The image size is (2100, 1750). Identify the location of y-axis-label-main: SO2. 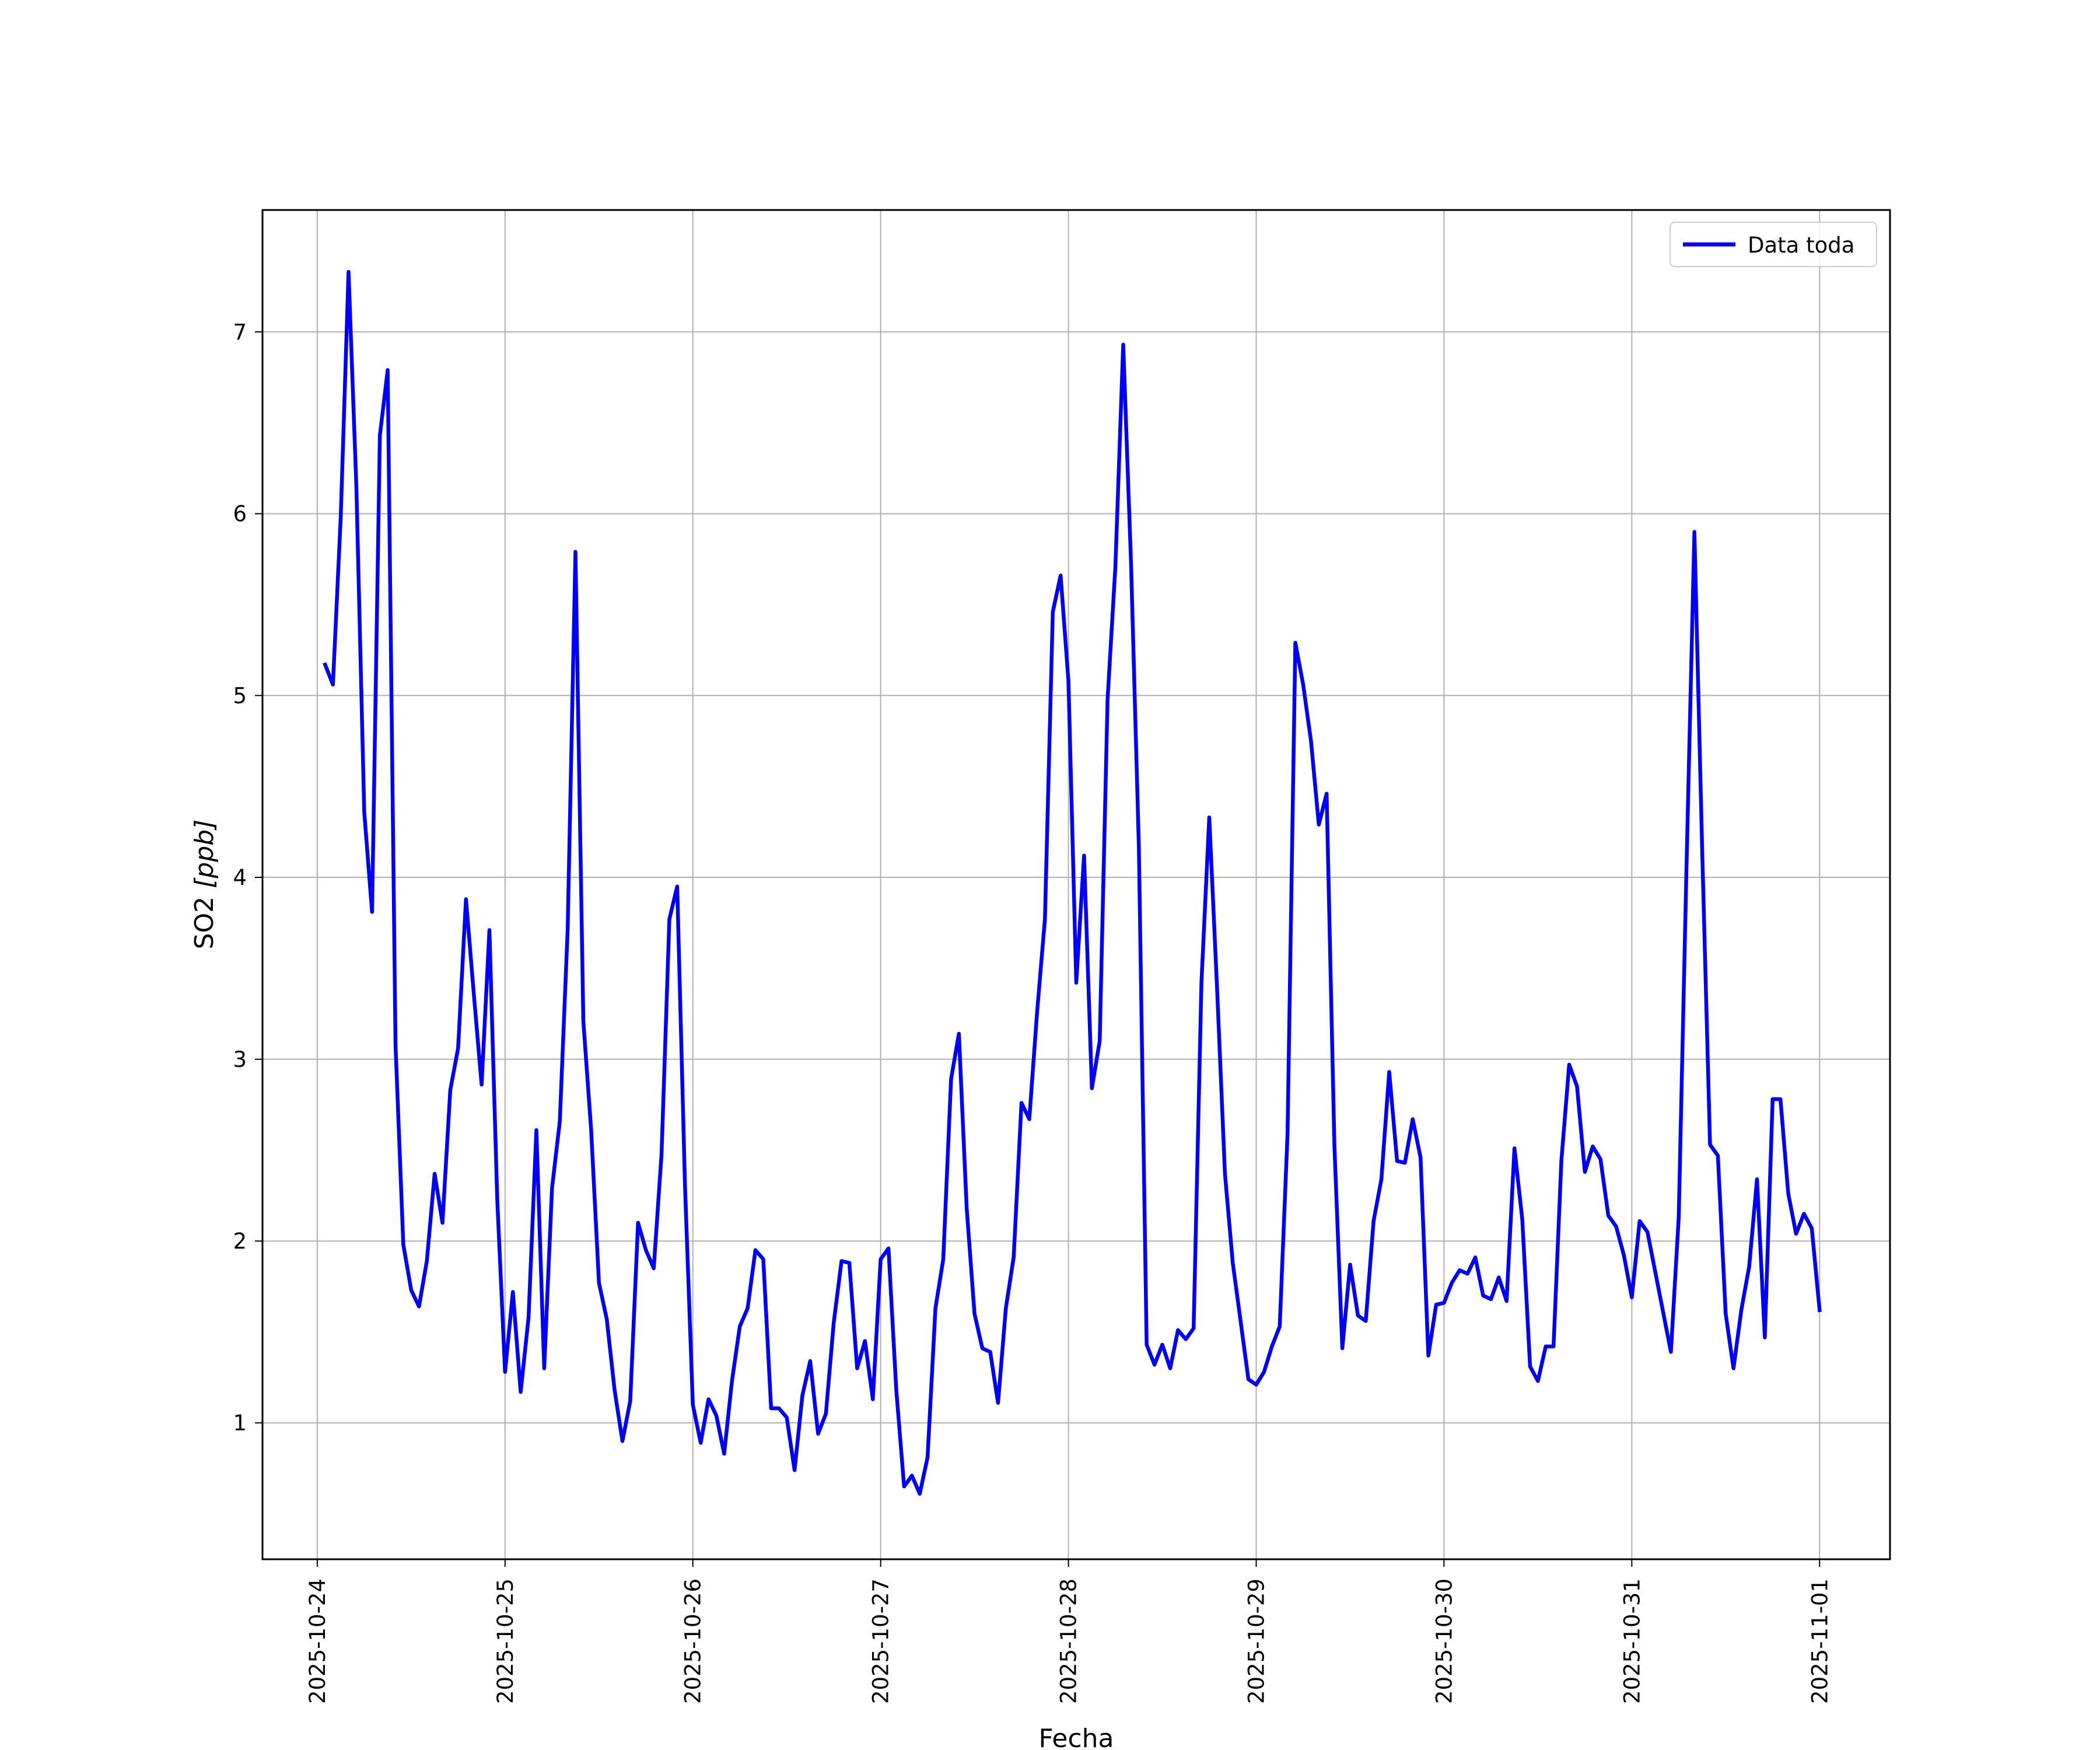
(204, 919).